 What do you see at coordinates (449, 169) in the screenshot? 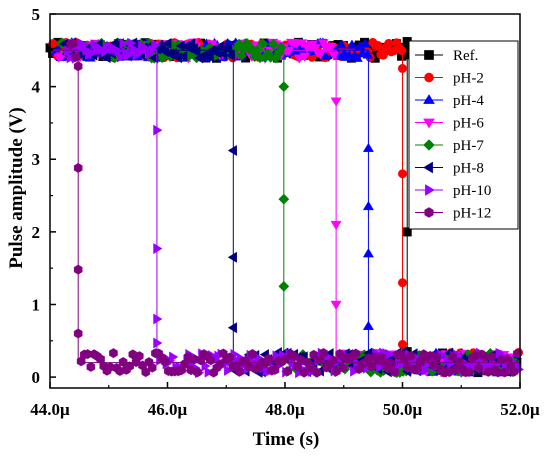
I see `legend-item: pH-8` at bounding box center [449, 169].